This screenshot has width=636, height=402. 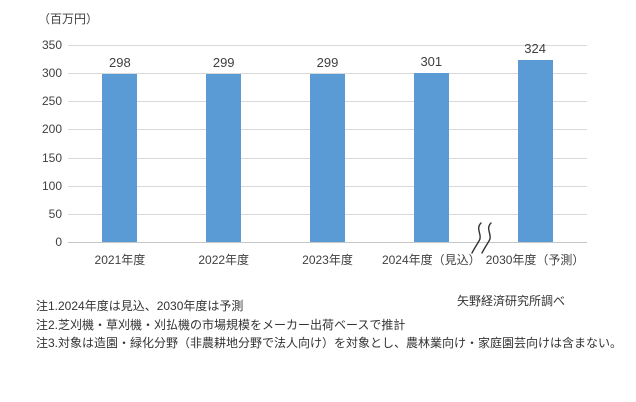 What do you see at coordinates (58, 242) in the screenshot?
I see `y-axis-tick-label: 0` at bounding box center [58, 242].